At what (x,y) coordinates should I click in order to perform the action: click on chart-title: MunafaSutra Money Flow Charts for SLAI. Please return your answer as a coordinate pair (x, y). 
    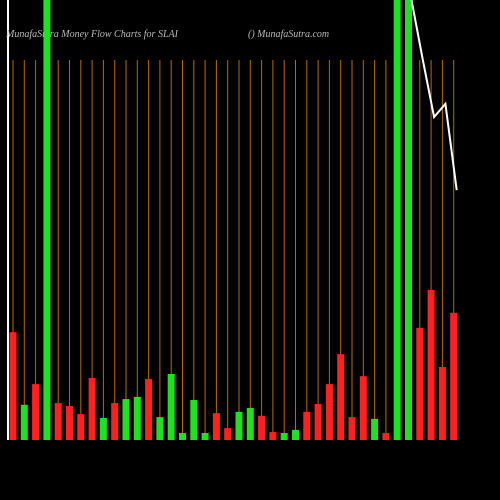
    Looking at the image, I should click on (92, 34).